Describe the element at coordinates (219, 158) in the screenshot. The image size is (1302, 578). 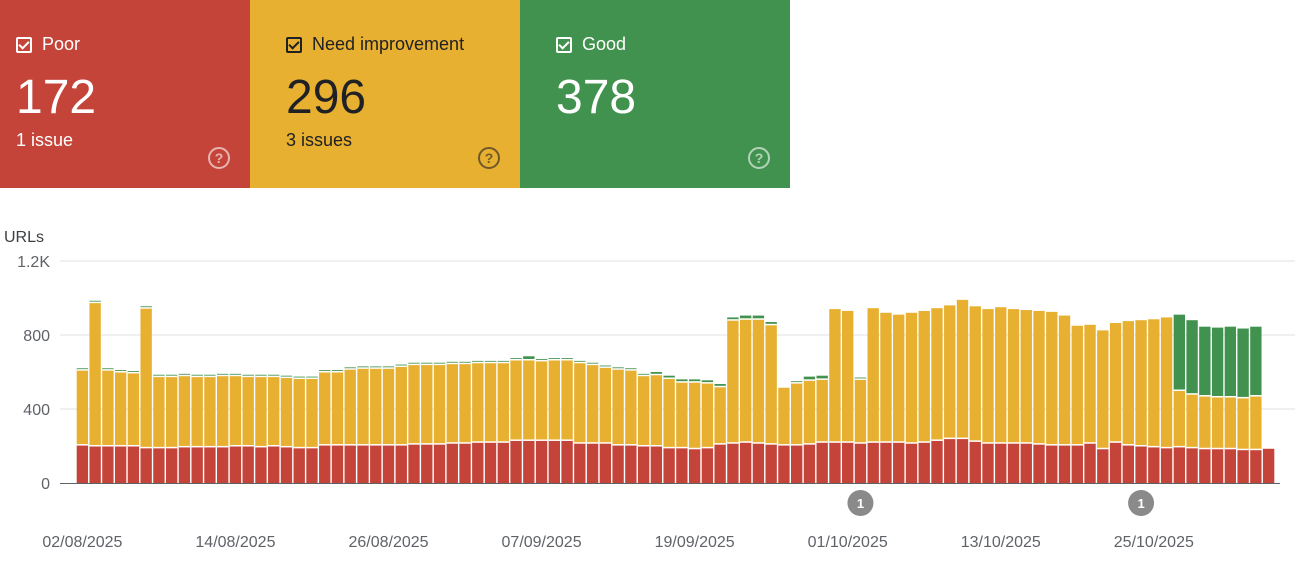
I see `poor-help-icon: ?` at that location.